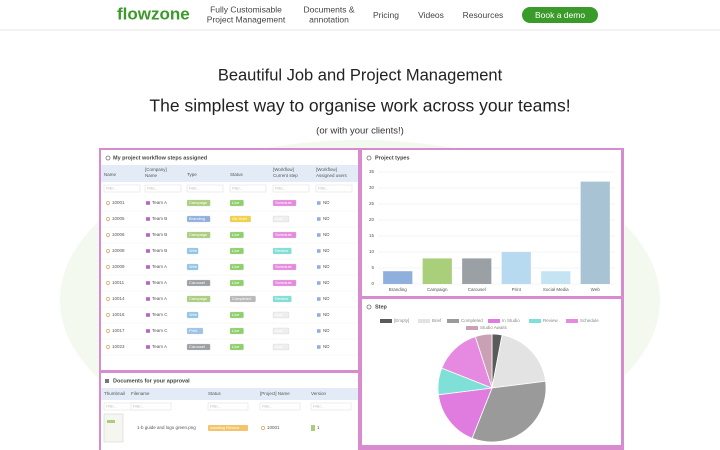  I want to click on tag-label: Print, so click(193, 330).